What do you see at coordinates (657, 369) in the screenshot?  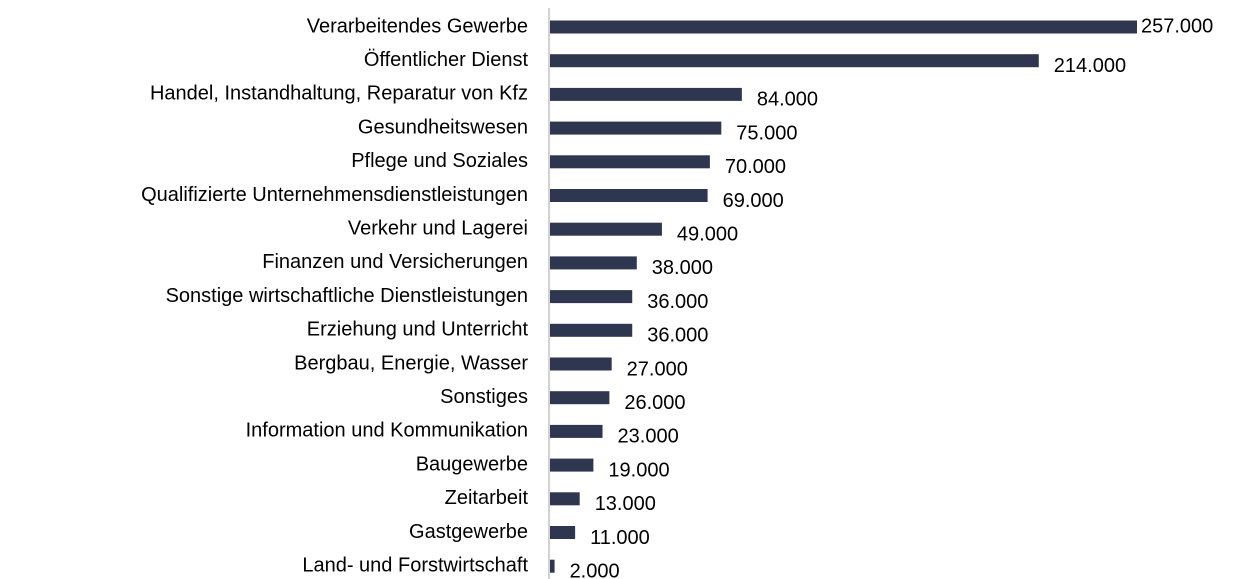 I see `data-label: 27.000` at bounding box center [657, 369].